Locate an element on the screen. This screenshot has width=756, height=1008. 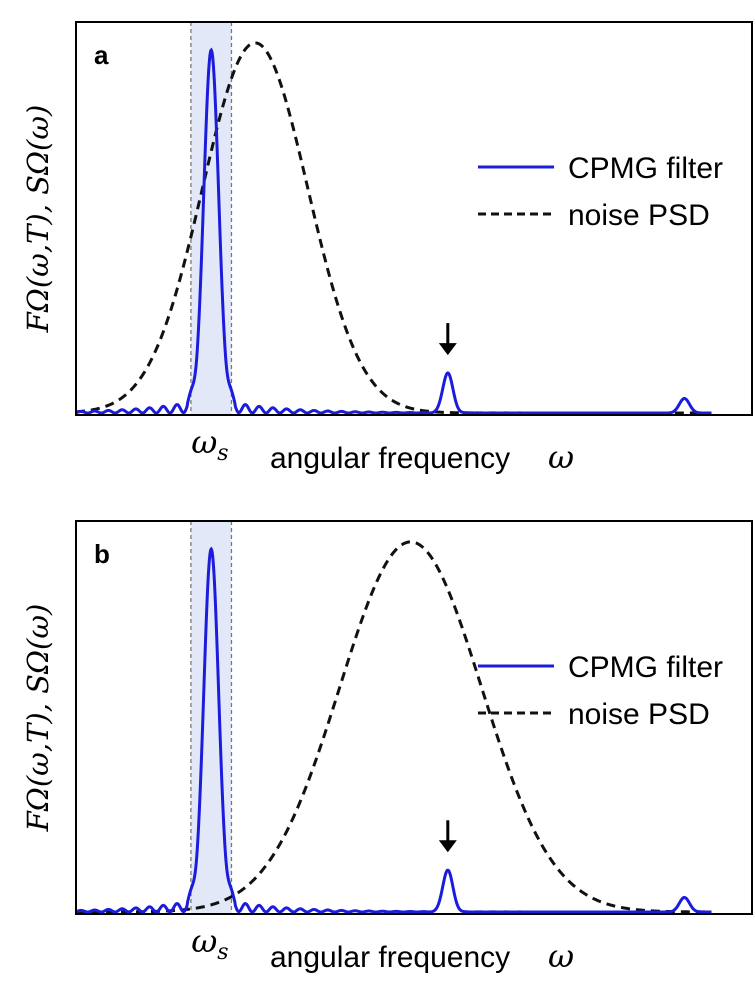
panel-label: b is located at coordinates (102, 554).